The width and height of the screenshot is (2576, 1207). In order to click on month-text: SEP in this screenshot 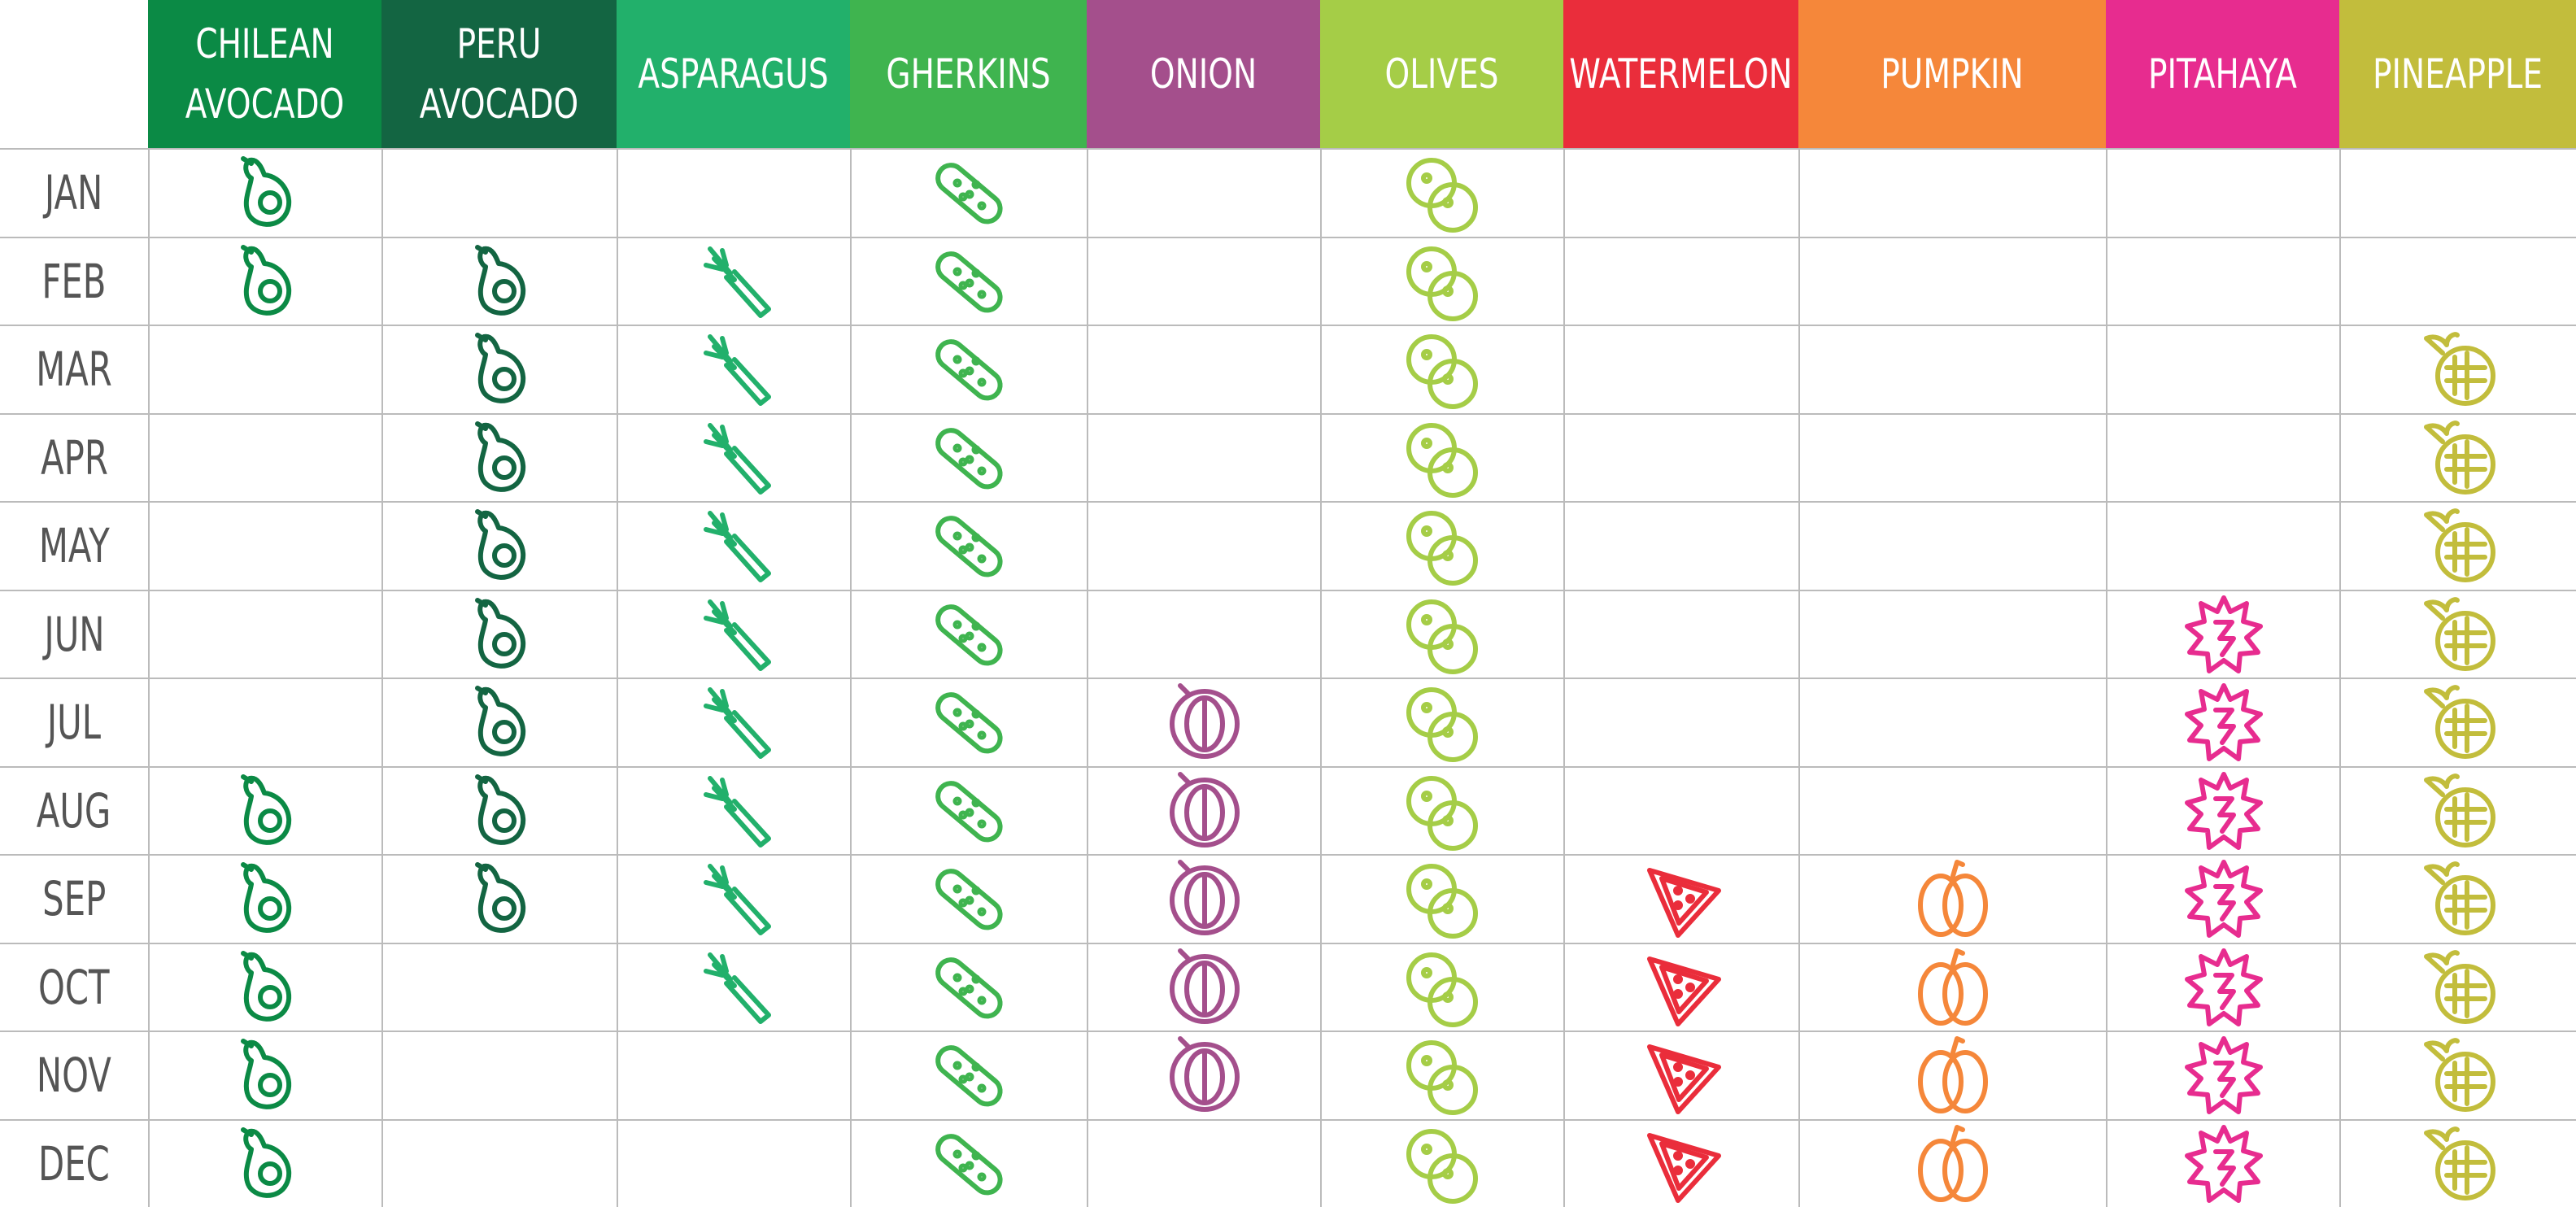, I will do `click(74, 899)`.